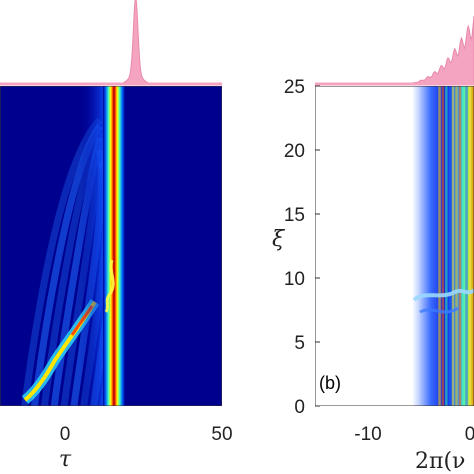  I want to click on tick-label-b-0: 0, so click(469, 434).